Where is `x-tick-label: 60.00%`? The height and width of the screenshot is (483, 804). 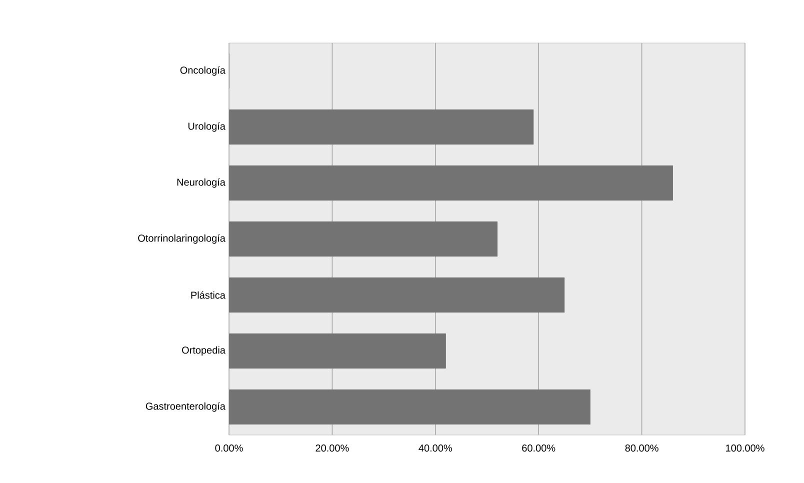
x-tick-label: 60.00% is located at coordinates (539, 448).